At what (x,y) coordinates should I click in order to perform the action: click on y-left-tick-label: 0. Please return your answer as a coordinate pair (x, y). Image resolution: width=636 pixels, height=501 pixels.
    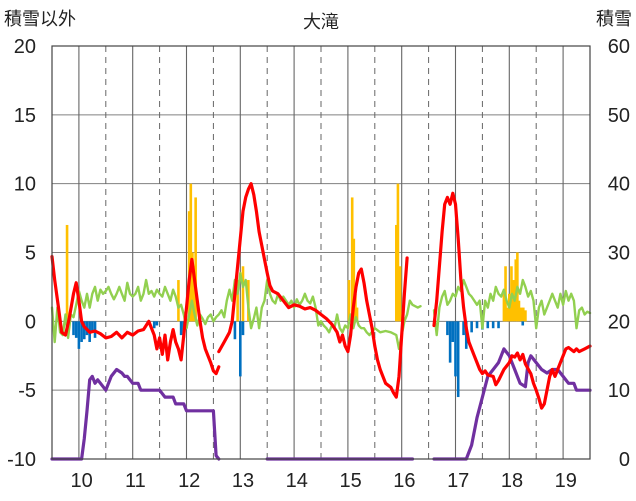
    Looking at the image, I should click on (30, 322).